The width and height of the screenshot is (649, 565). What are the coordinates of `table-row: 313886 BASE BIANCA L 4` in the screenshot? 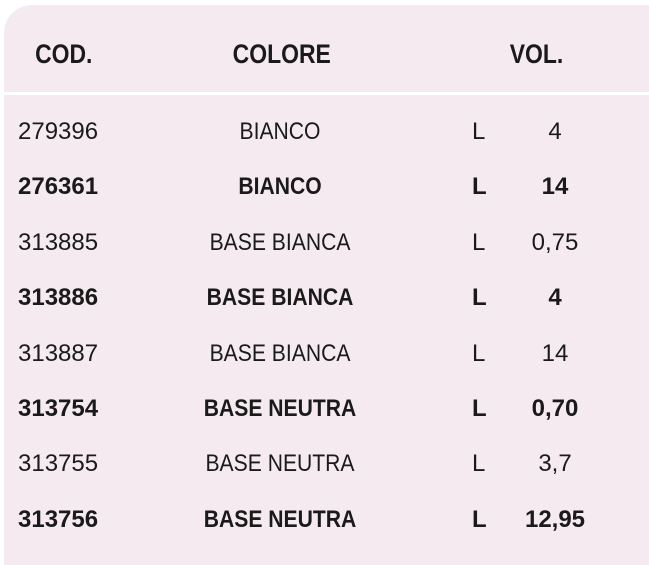 It's located at (324, 296).